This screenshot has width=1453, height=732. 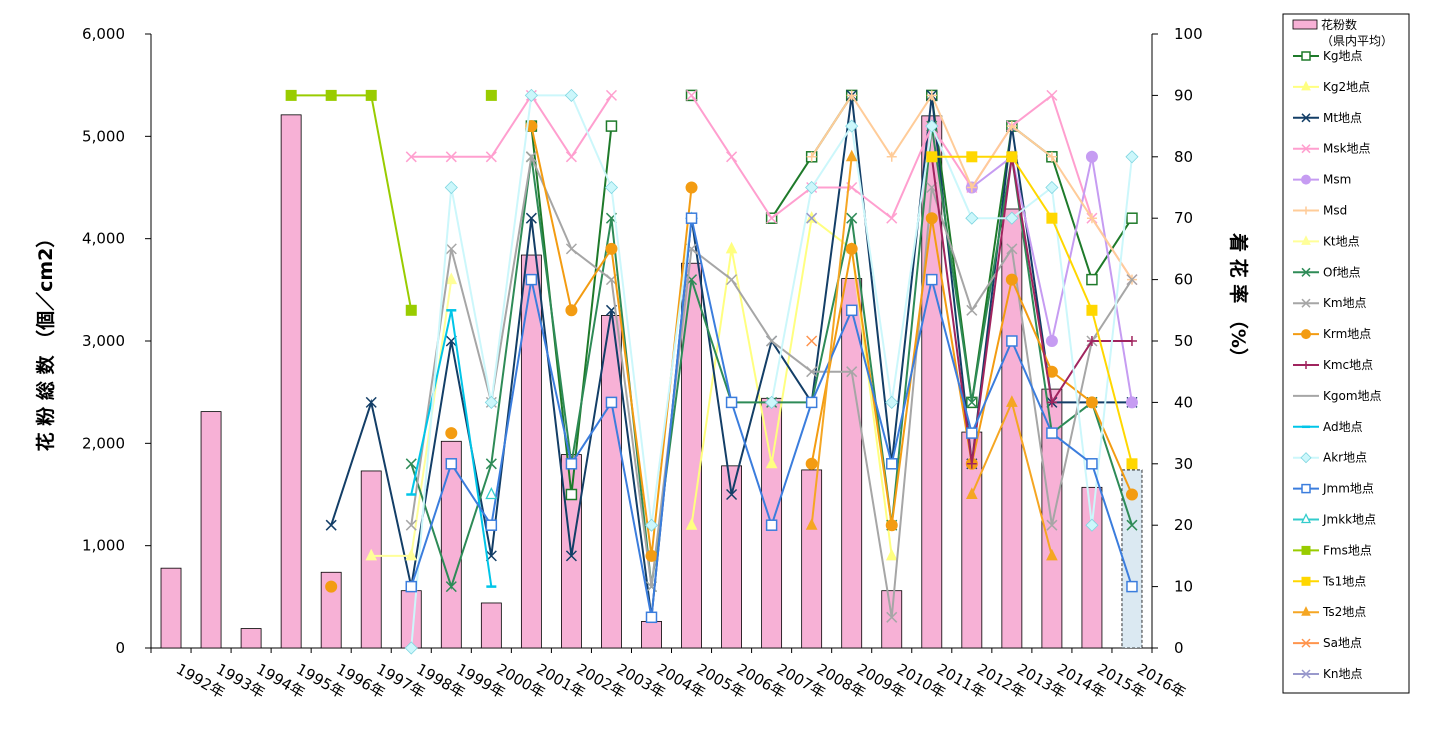 I want to click on legend-label: Jmkk地点, so click(x=1349, y=520).